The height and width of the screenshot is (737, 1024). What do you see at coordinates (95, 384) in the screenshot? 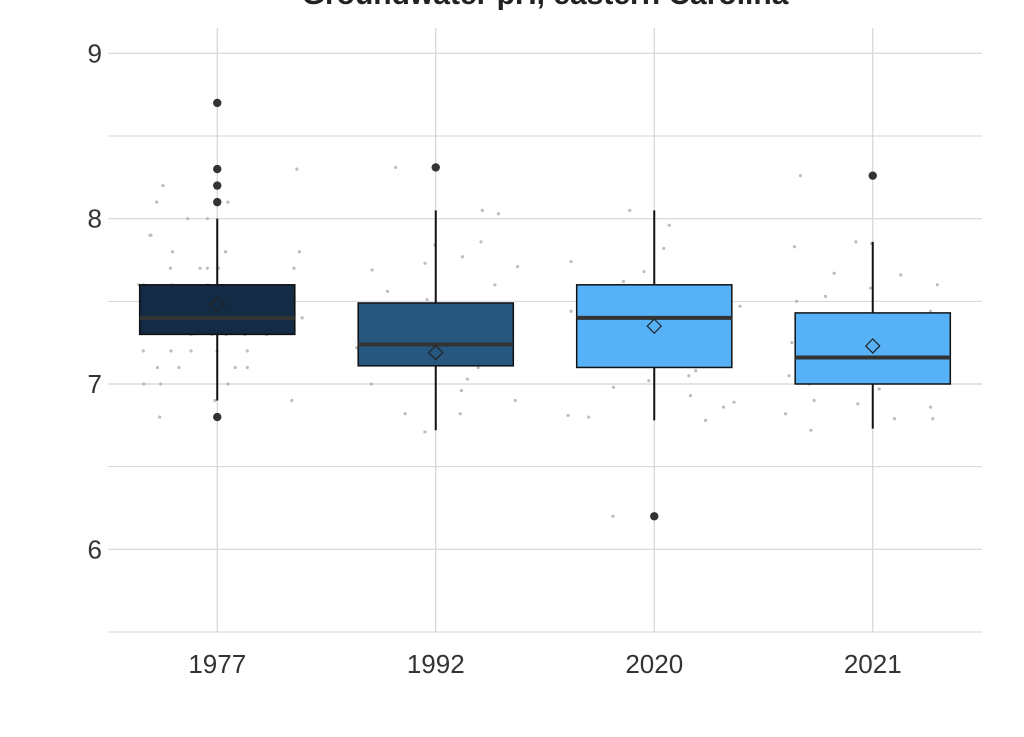
I see `y-tick-label: 7` at bounding box center [95, 384].